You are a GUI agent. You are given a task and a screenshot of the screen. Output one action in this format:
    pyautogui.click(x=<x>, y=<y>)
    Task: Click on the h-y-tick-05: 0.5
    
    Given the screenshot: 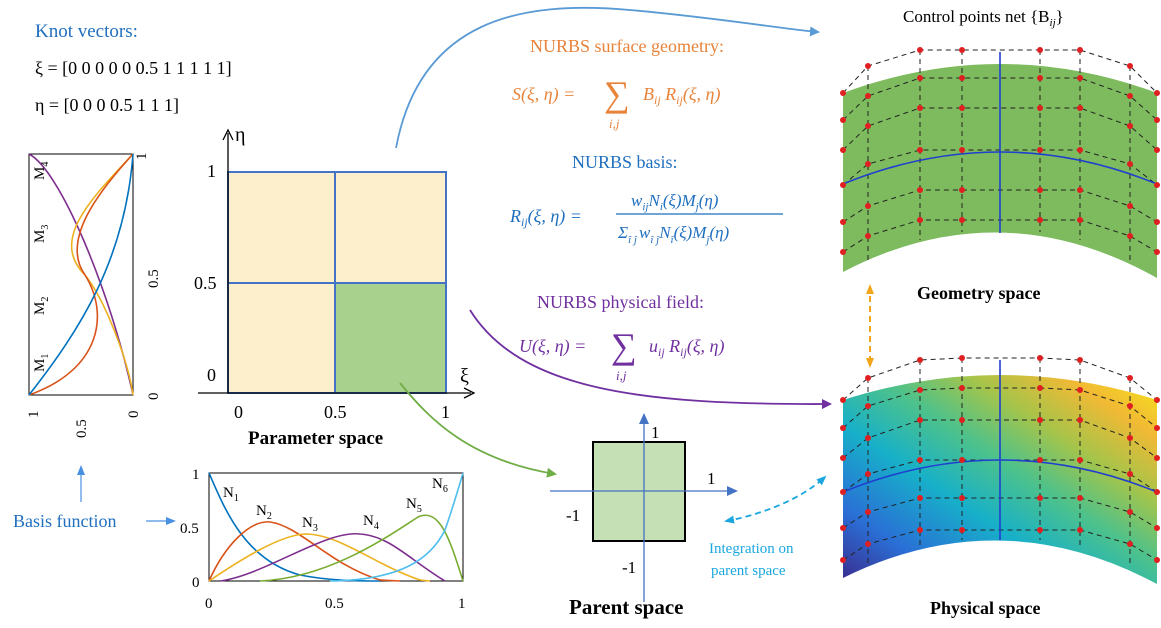 What is the action you would take?
    pyautogui.click(x=189, y=529)
    